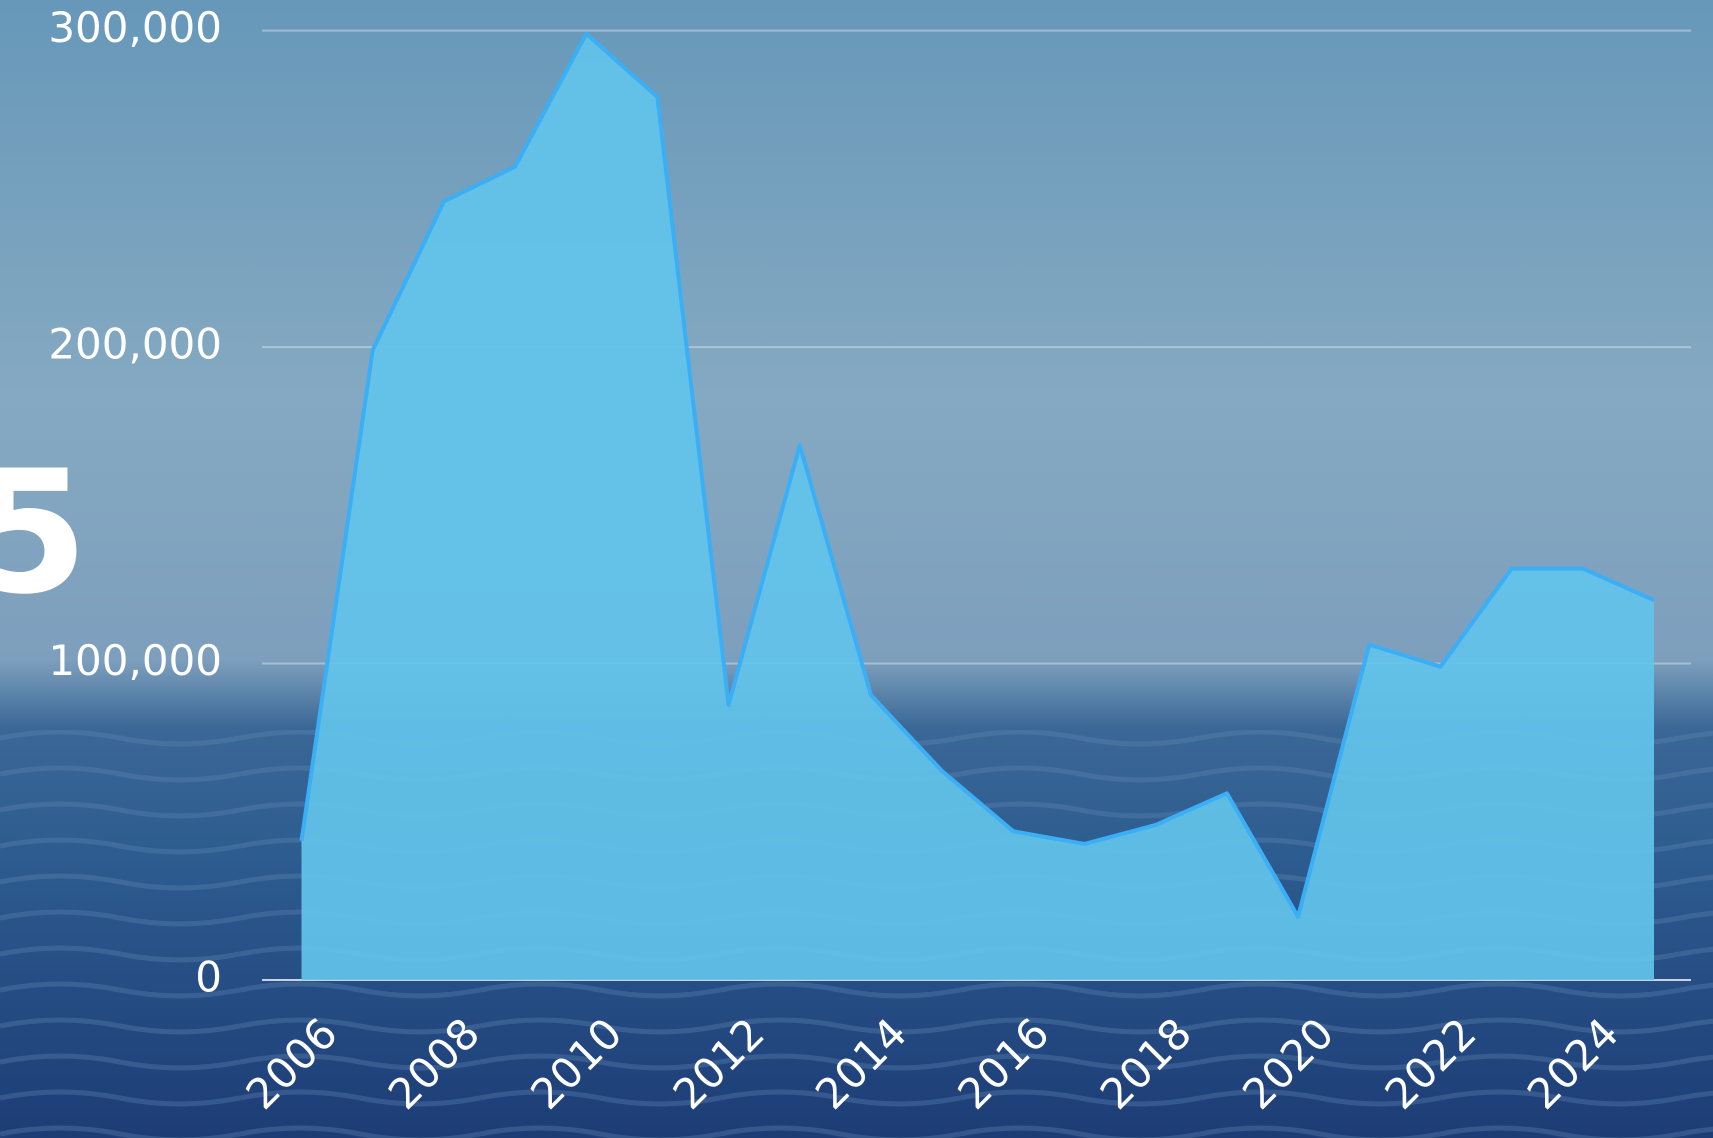 The image size is (1713, 1138). Describe the element at coordinates (135, 660) in the screenshot. I see `y-tick-label: 100,000` at that location.